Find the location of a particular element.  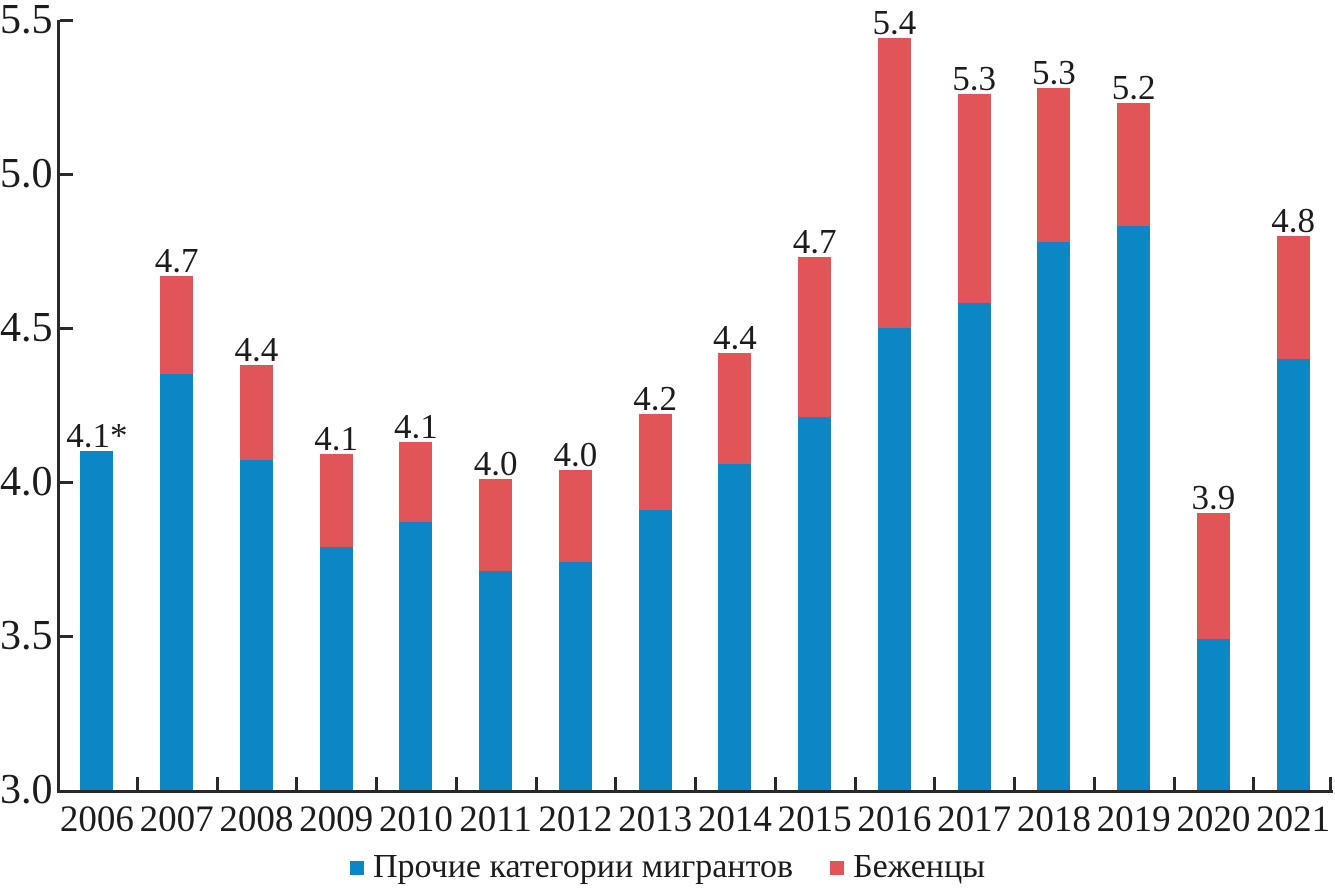

x-axis-label: 2016 is located at coordinates (894, 819).